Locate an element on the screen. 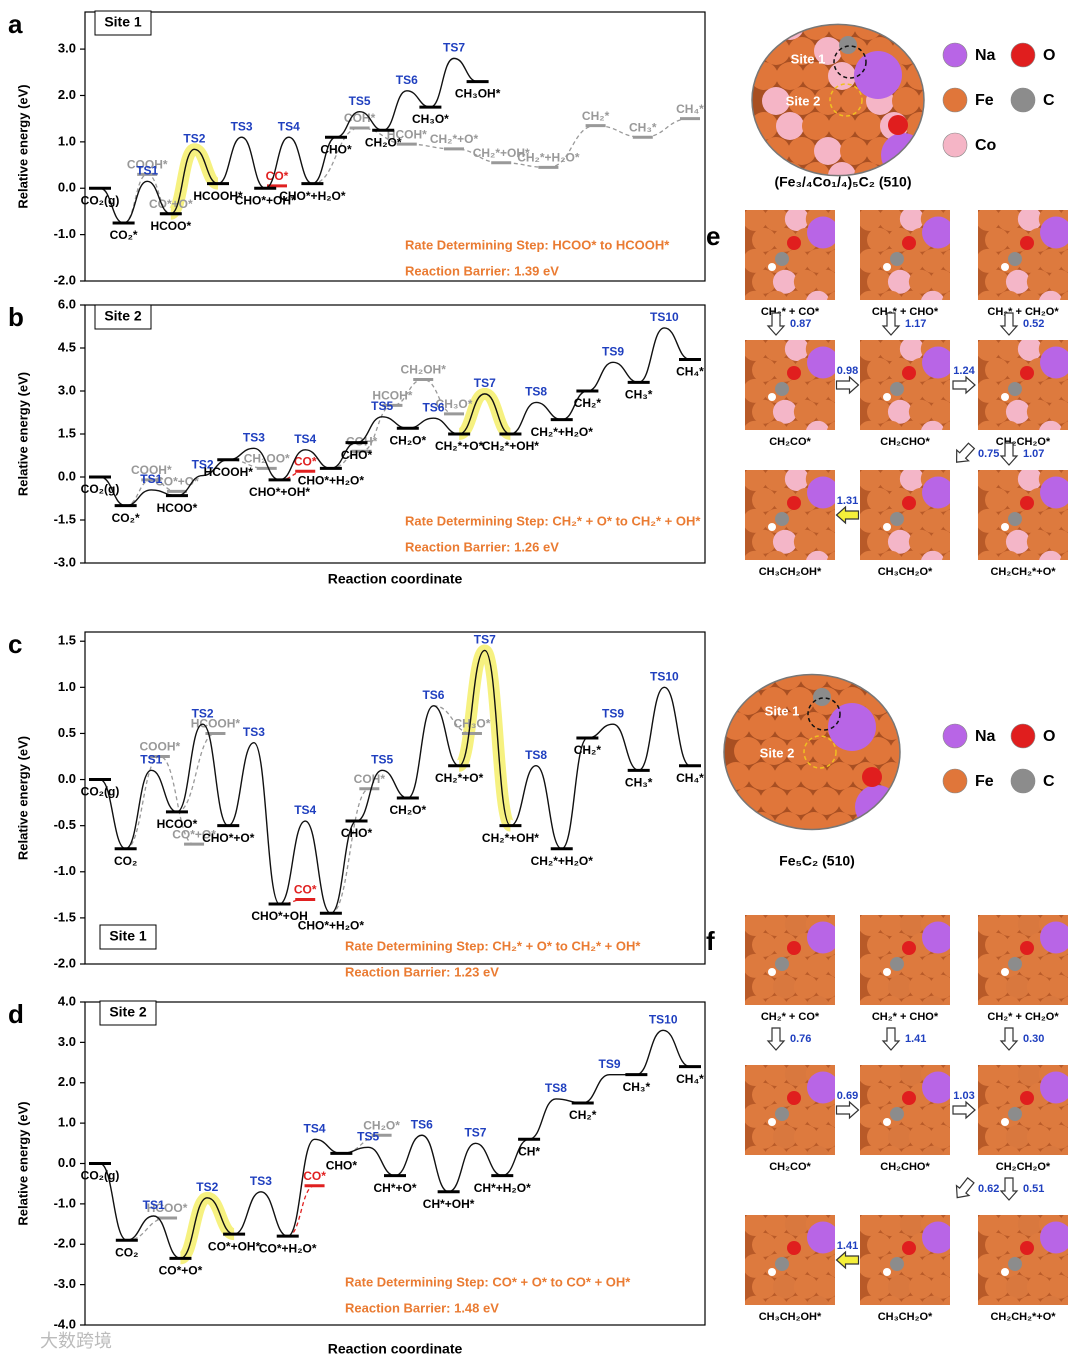 This screenshot has width=1080, height=1367. site-label: Site 2 is located at coordinates (128, 1012).